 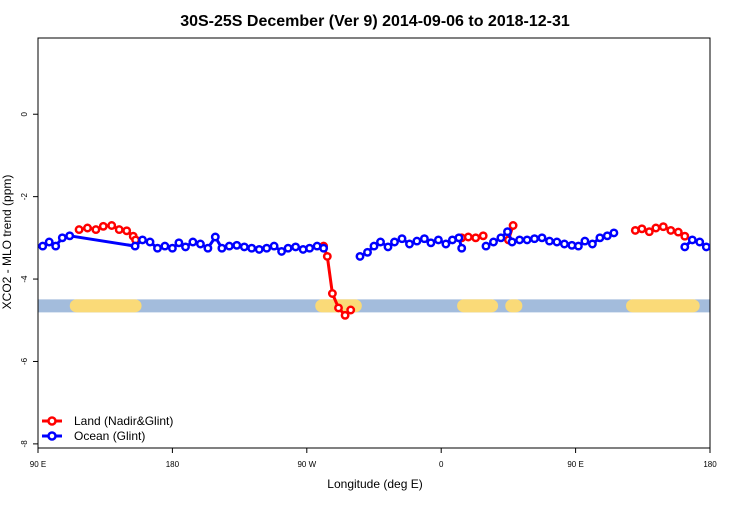 What do you see at coordinates (24, 279) in the screenshot?
I see `y-tick-label: -4` at bounding box center [24, 279].